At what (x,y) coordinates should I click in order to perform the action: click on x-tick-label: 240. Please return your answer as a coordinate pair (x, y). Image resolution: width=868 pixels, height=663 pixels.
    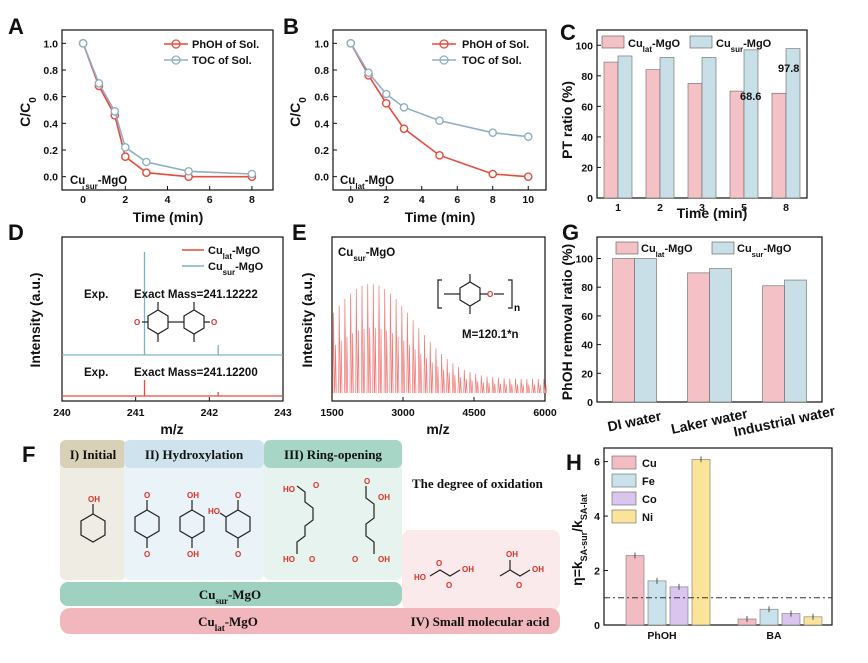
    Looking at the image, I should click on (62, 413).